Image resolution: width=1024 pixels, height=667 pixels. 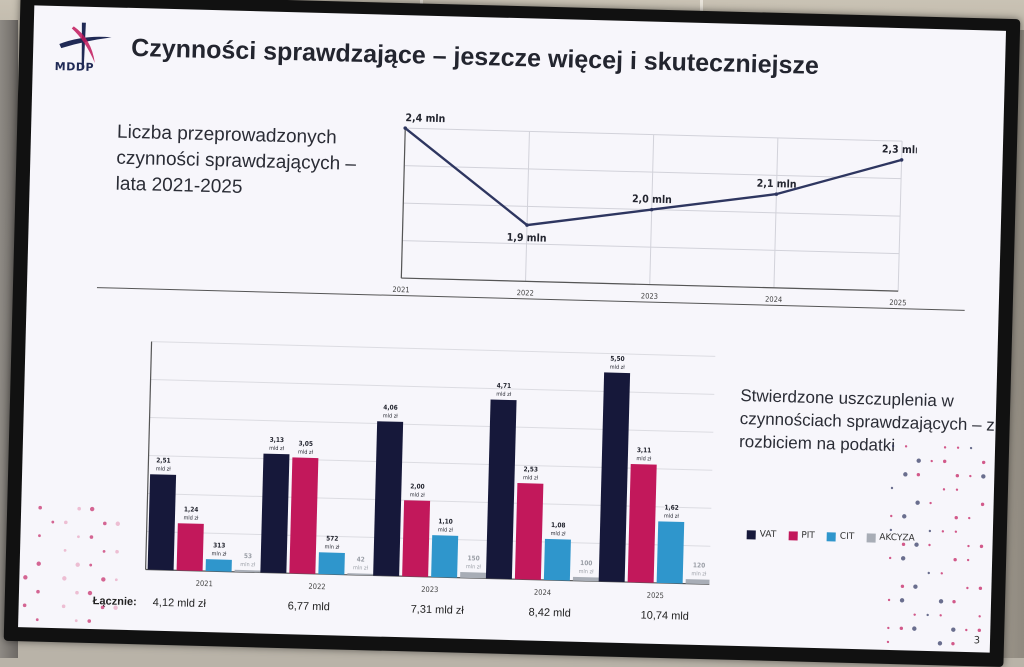 What do you see at coordinates (665, 616) in the screenshot?
I see `total-2025: 10,74 mld` at bounding box center [665, 616].